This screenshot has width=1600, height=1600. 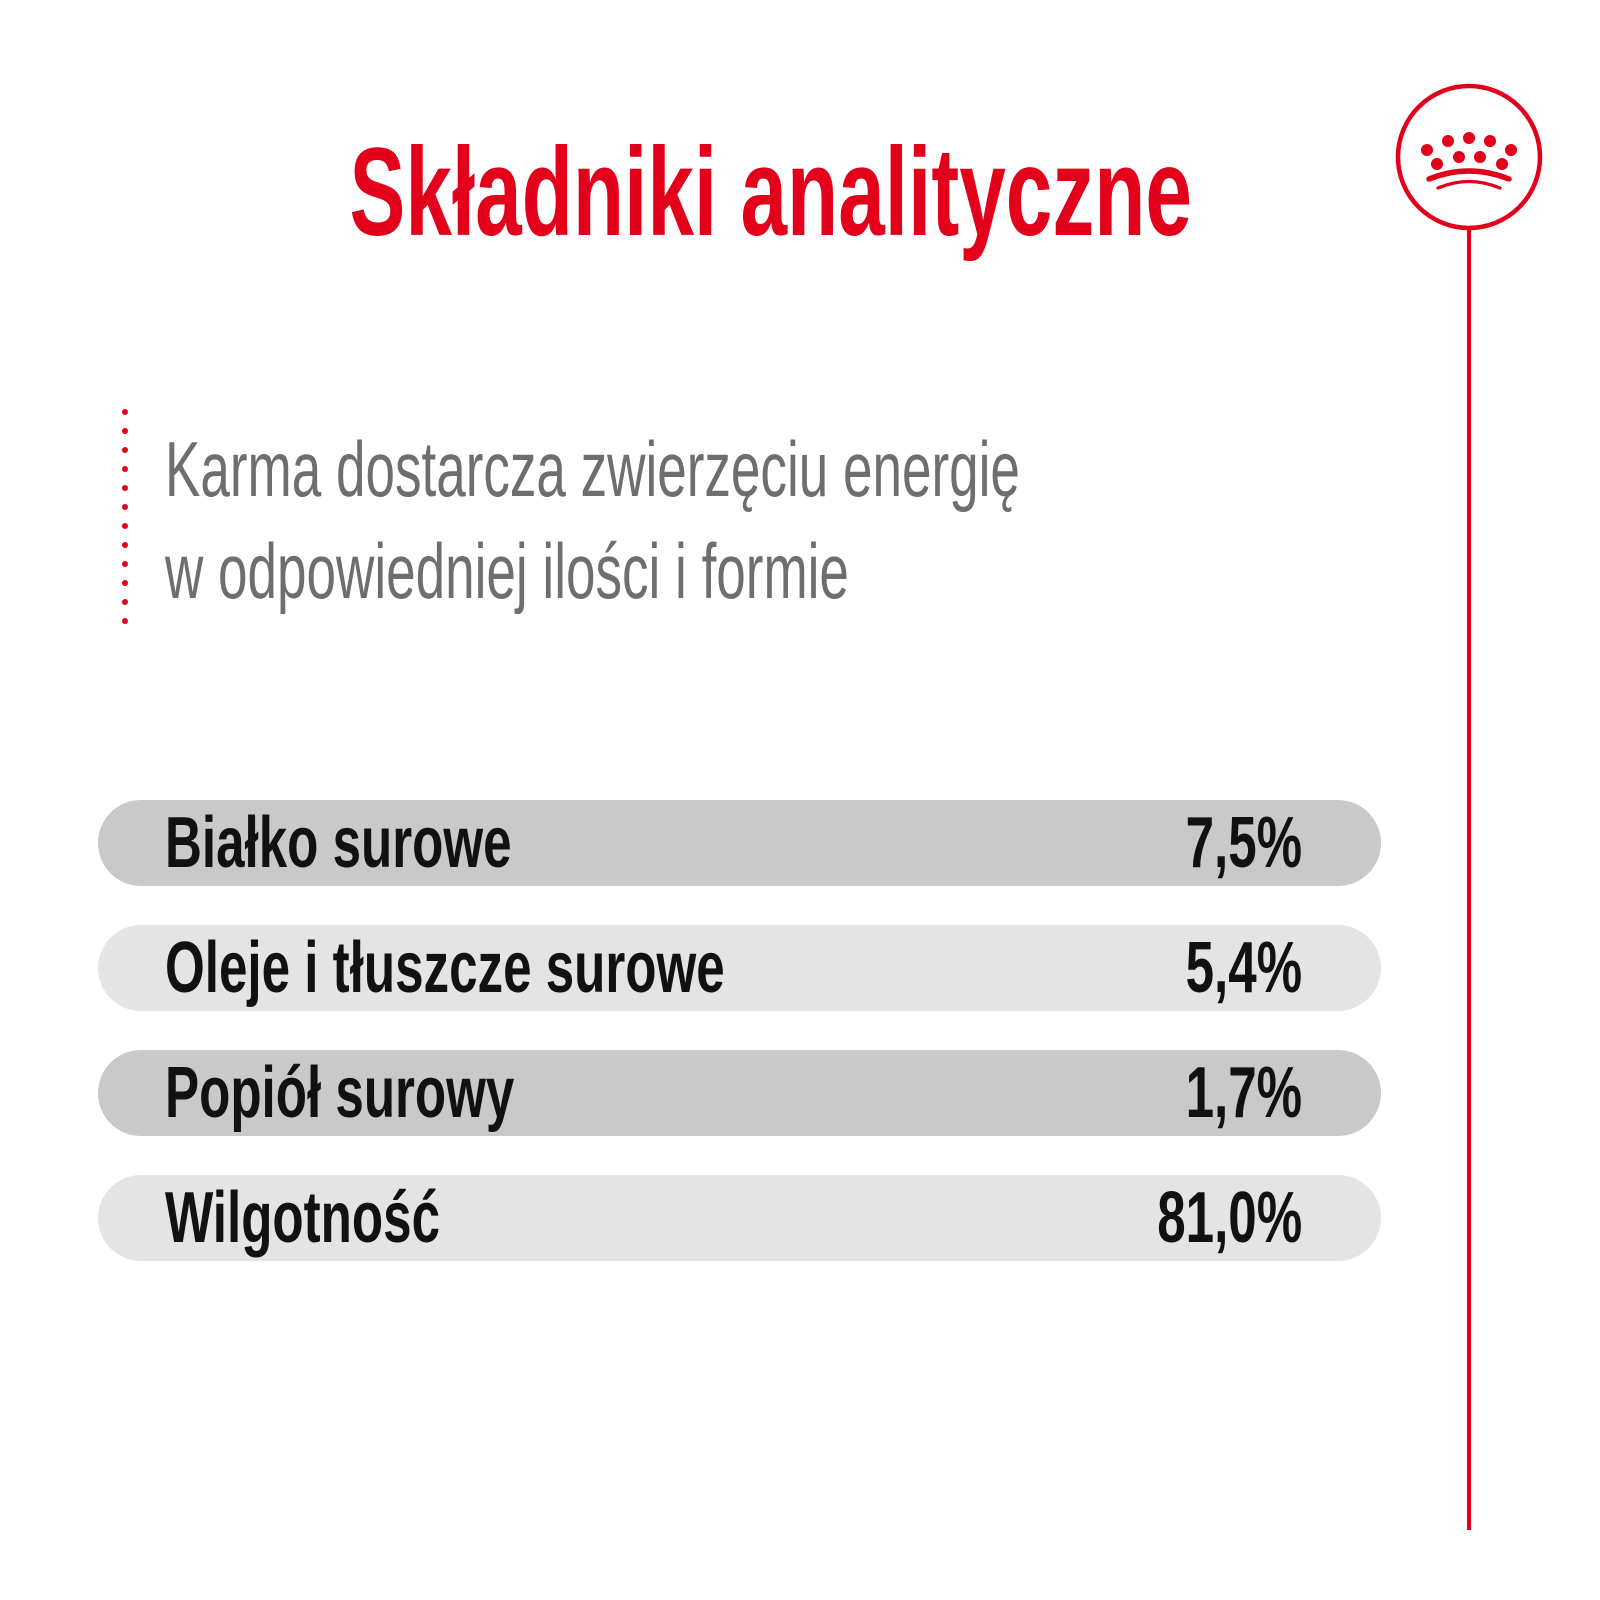 What do you see at coordinates (1243, 1093) in the screenshot?
I see `row-value: 1,7%` at bounding box center [1243, 1093].